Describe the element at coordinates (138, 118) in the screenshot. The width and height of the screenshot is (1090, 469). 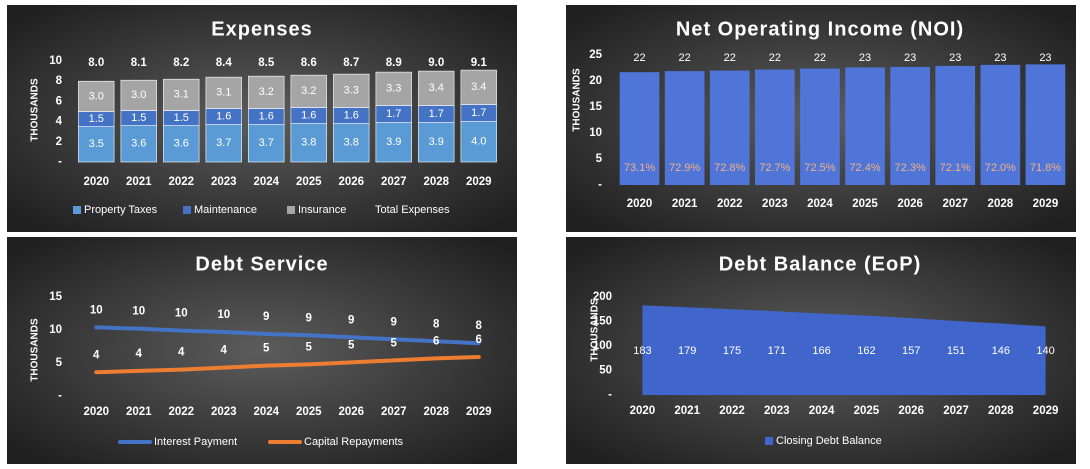
I see `data-label: 1.5` at that location.